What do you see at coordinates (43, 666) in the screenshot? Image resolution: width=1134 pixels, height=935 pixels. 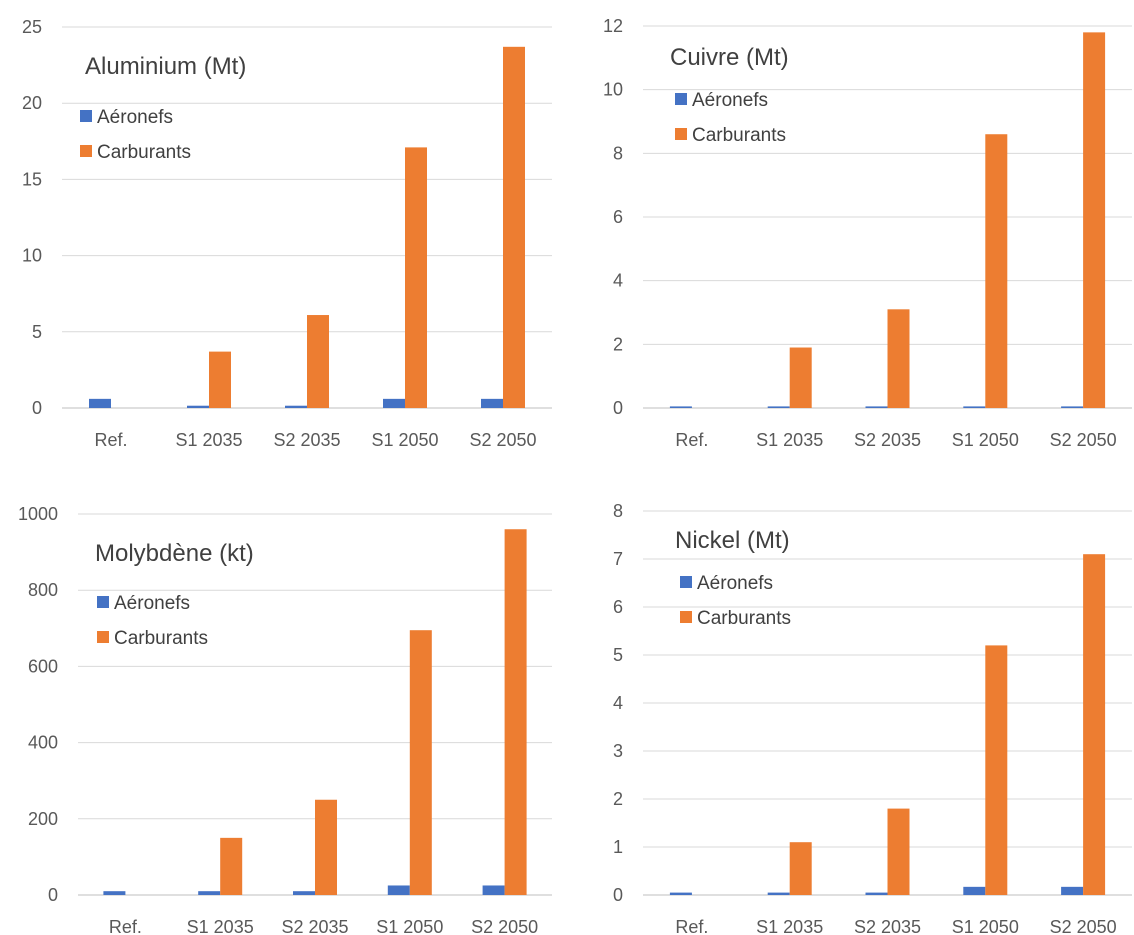 I see `y-tick-label: 600` at bounding box center [43, 666].